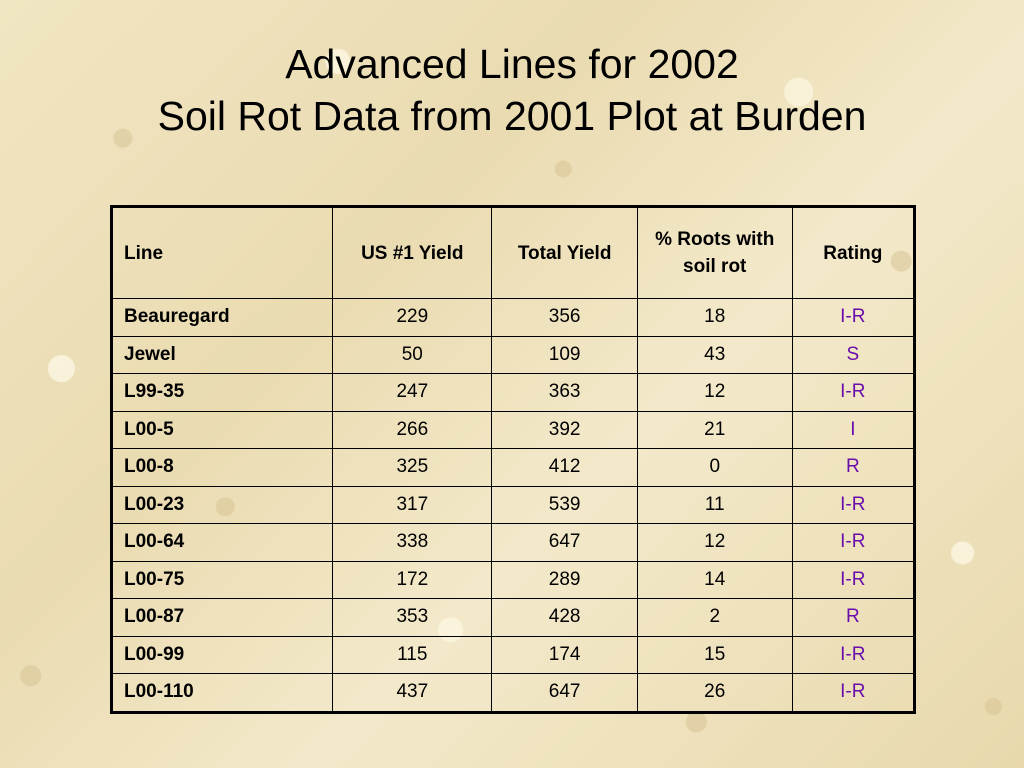 This screenshot has width=1024, height=768. Describe the element at coordinates (222, 467) in the screenshot. I see `line-cell: L00-8` at that location.